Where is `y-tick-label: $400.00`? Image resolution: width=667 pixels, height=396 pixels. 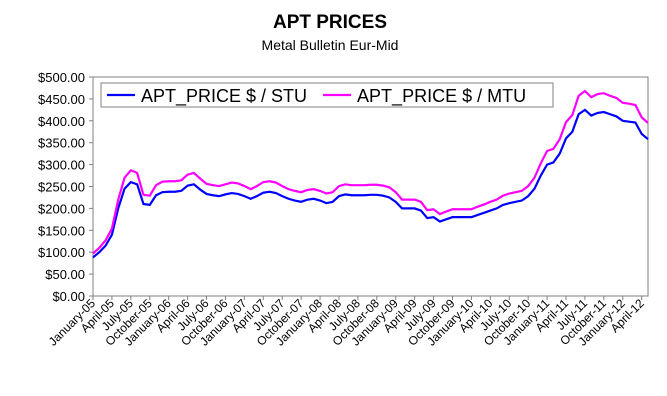
y-tick-label: $400.00 is located at coordinates (61, 121).